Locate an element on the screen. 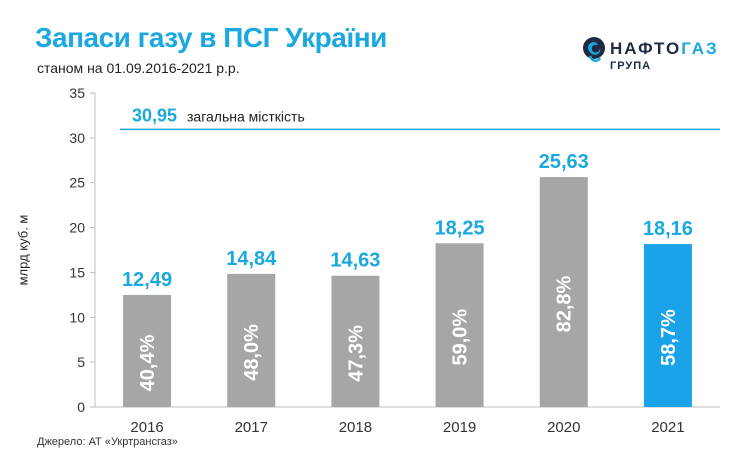 The image size is (750, 461). logo-name-accent: ГАЗ is located at coordinates (700, 48).